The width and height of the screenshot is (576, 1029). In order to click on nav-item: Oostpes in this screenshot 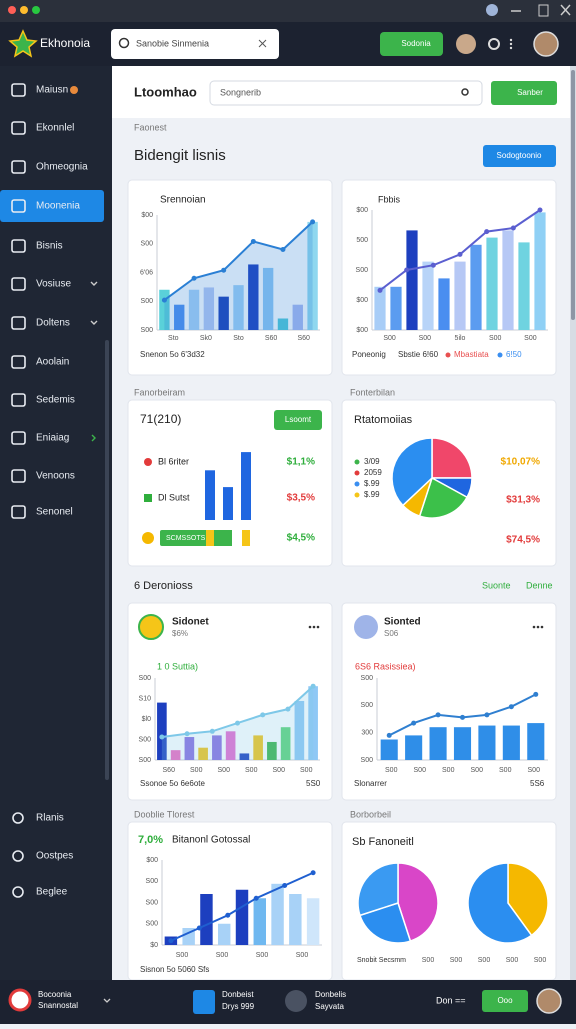, I will do `click(54, 856)`.